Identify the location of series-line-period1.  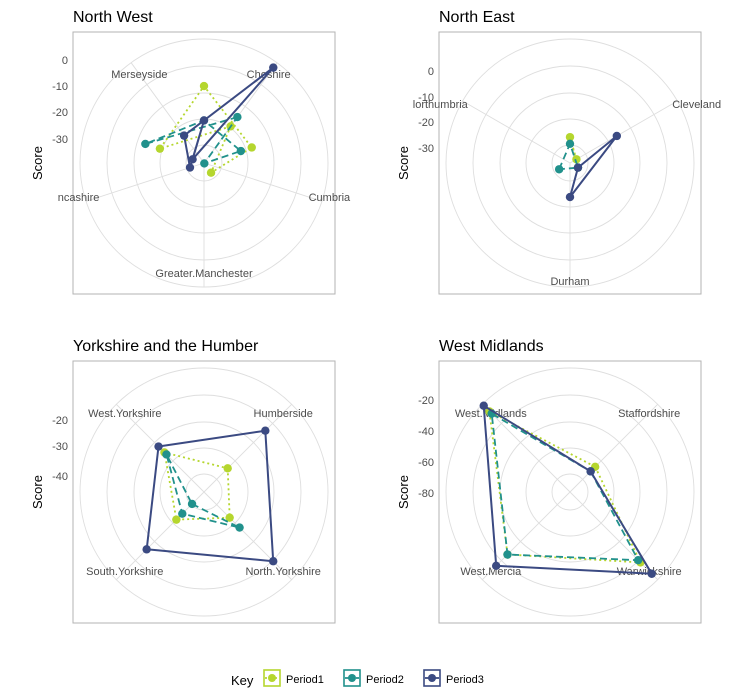
(205, 129).